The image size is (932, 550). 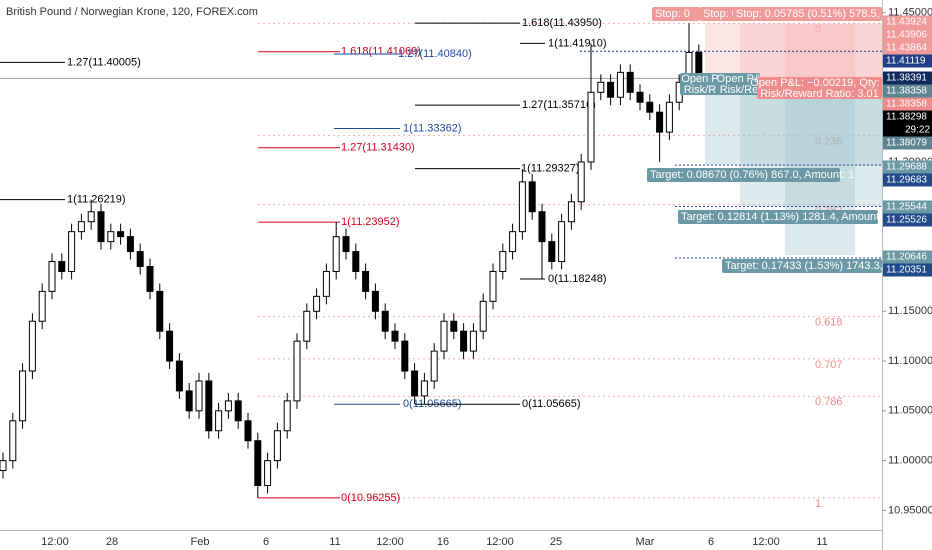 I want to click on annotation-label: 0(10.96255), so click(x=370, y=498).